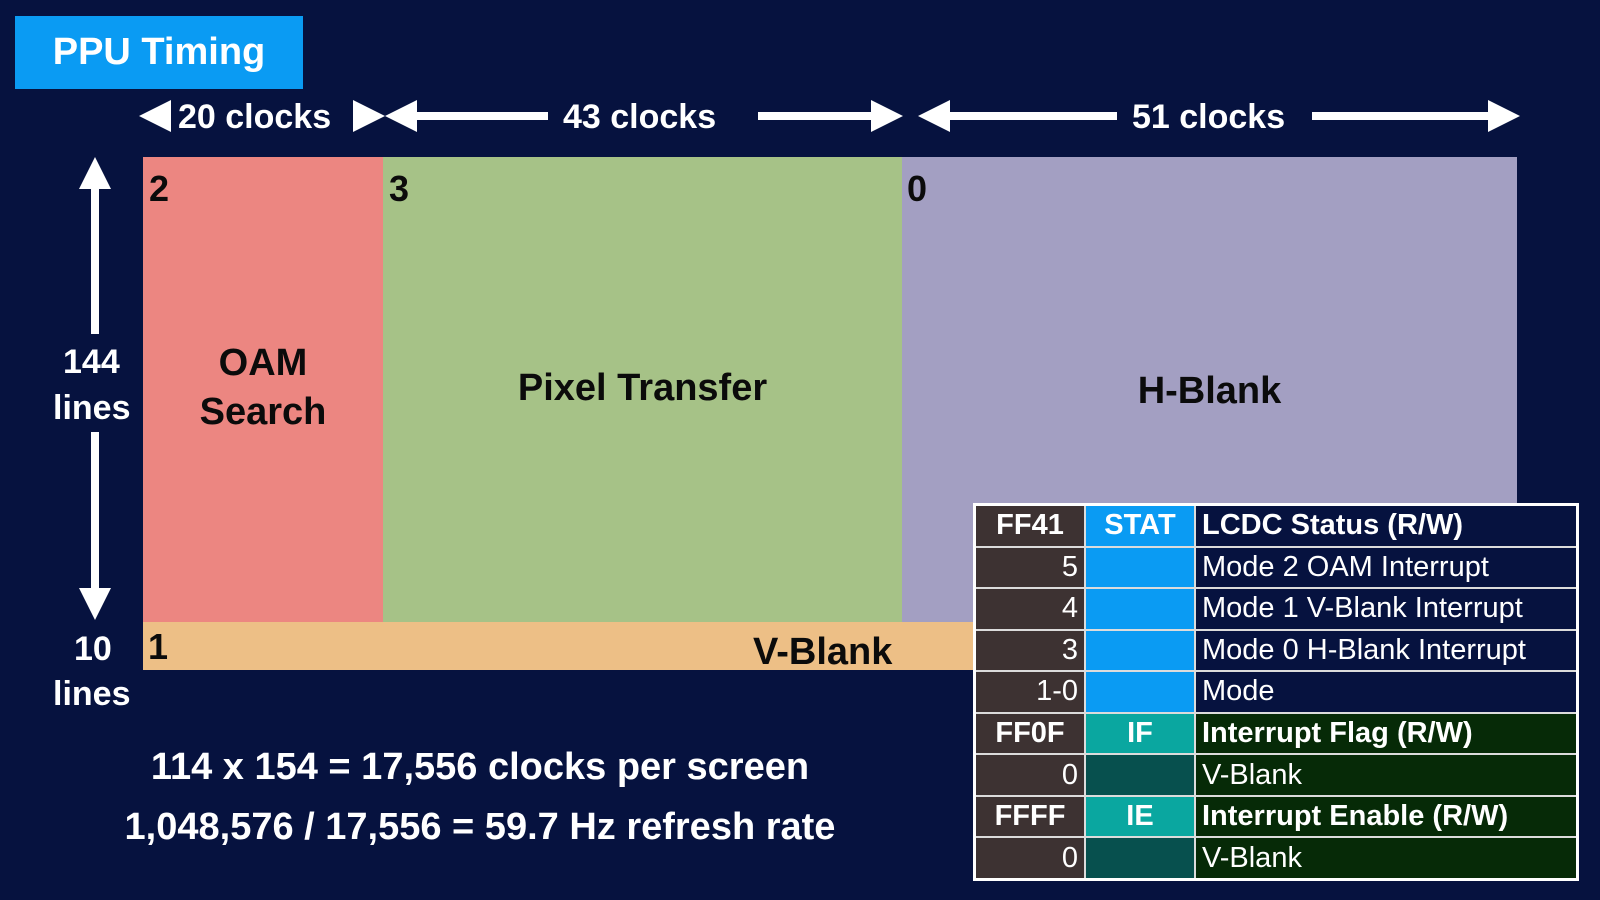  What do you see at coordinates (92, 694) in the screenshot?
I see `vblank-lines-unit: lines` at bounding box center [92, 694].